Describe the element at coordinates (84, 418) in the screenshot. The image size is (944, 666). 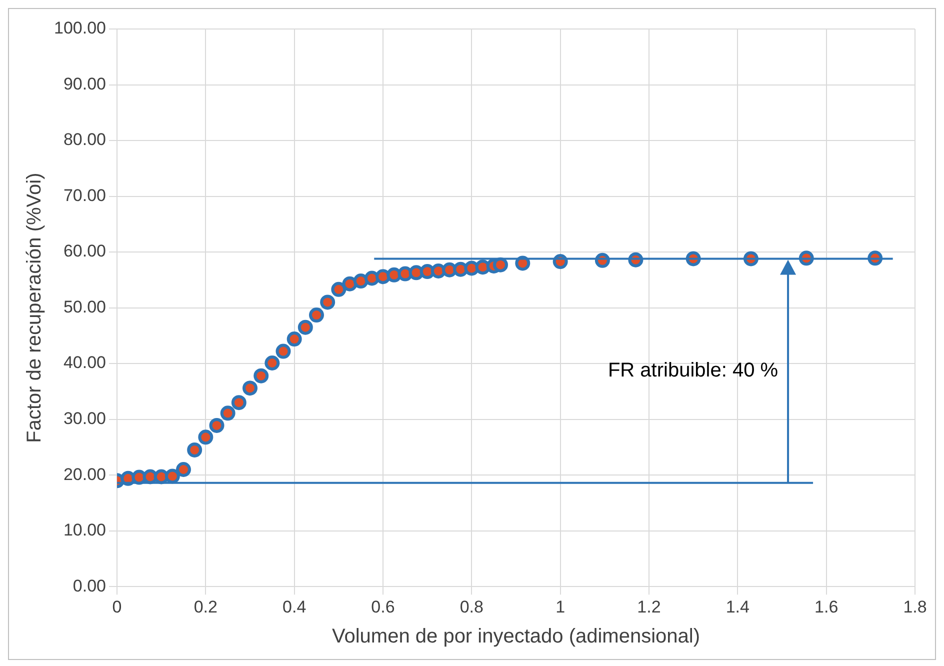
I see `y-tick-label: 30.00` at that location.